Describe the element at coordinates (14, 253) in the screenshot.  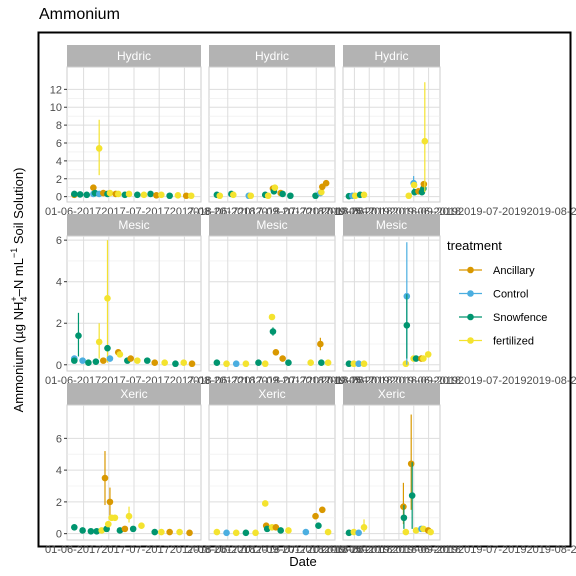
I see `y-axis-title-exponent: −1` at that location.